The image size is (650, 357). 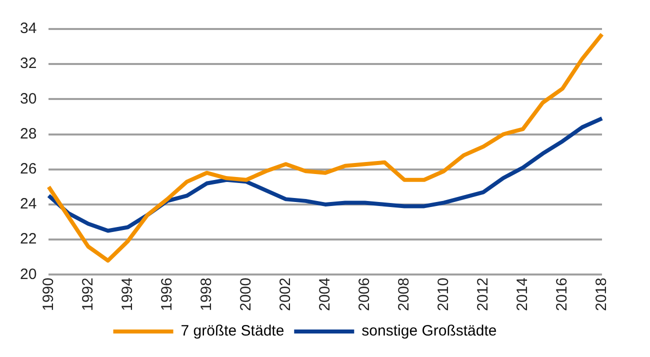 I want to click on x-tick-label: 2002, so click(x=285, y=295).